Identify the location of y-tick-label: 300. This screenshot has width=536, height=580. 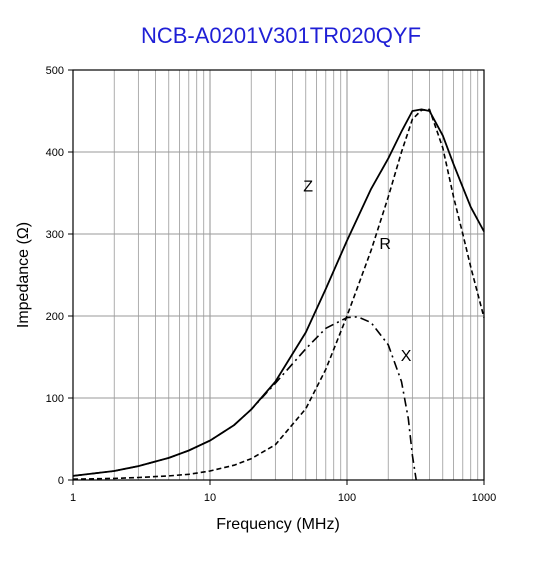
(55, 235).